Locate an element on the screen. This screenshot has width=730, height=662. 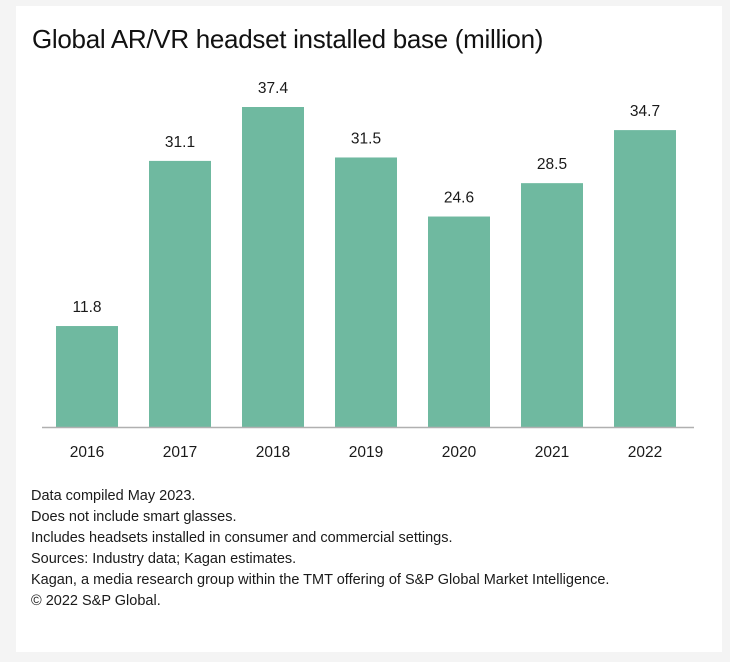
bar-2019 is located at coordinates (366, 292).